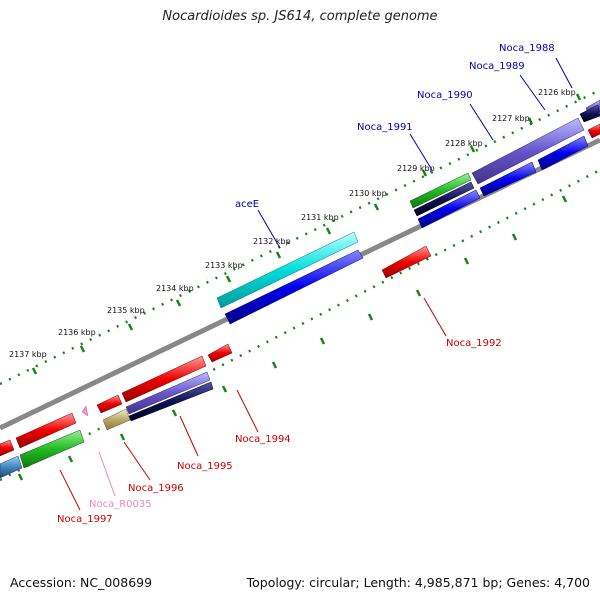 This screenshot has height=600, width=600. Describe the element at coordinates (557, 92) in the screenshot. I see `tick-label: 2126 kbp` at that location.